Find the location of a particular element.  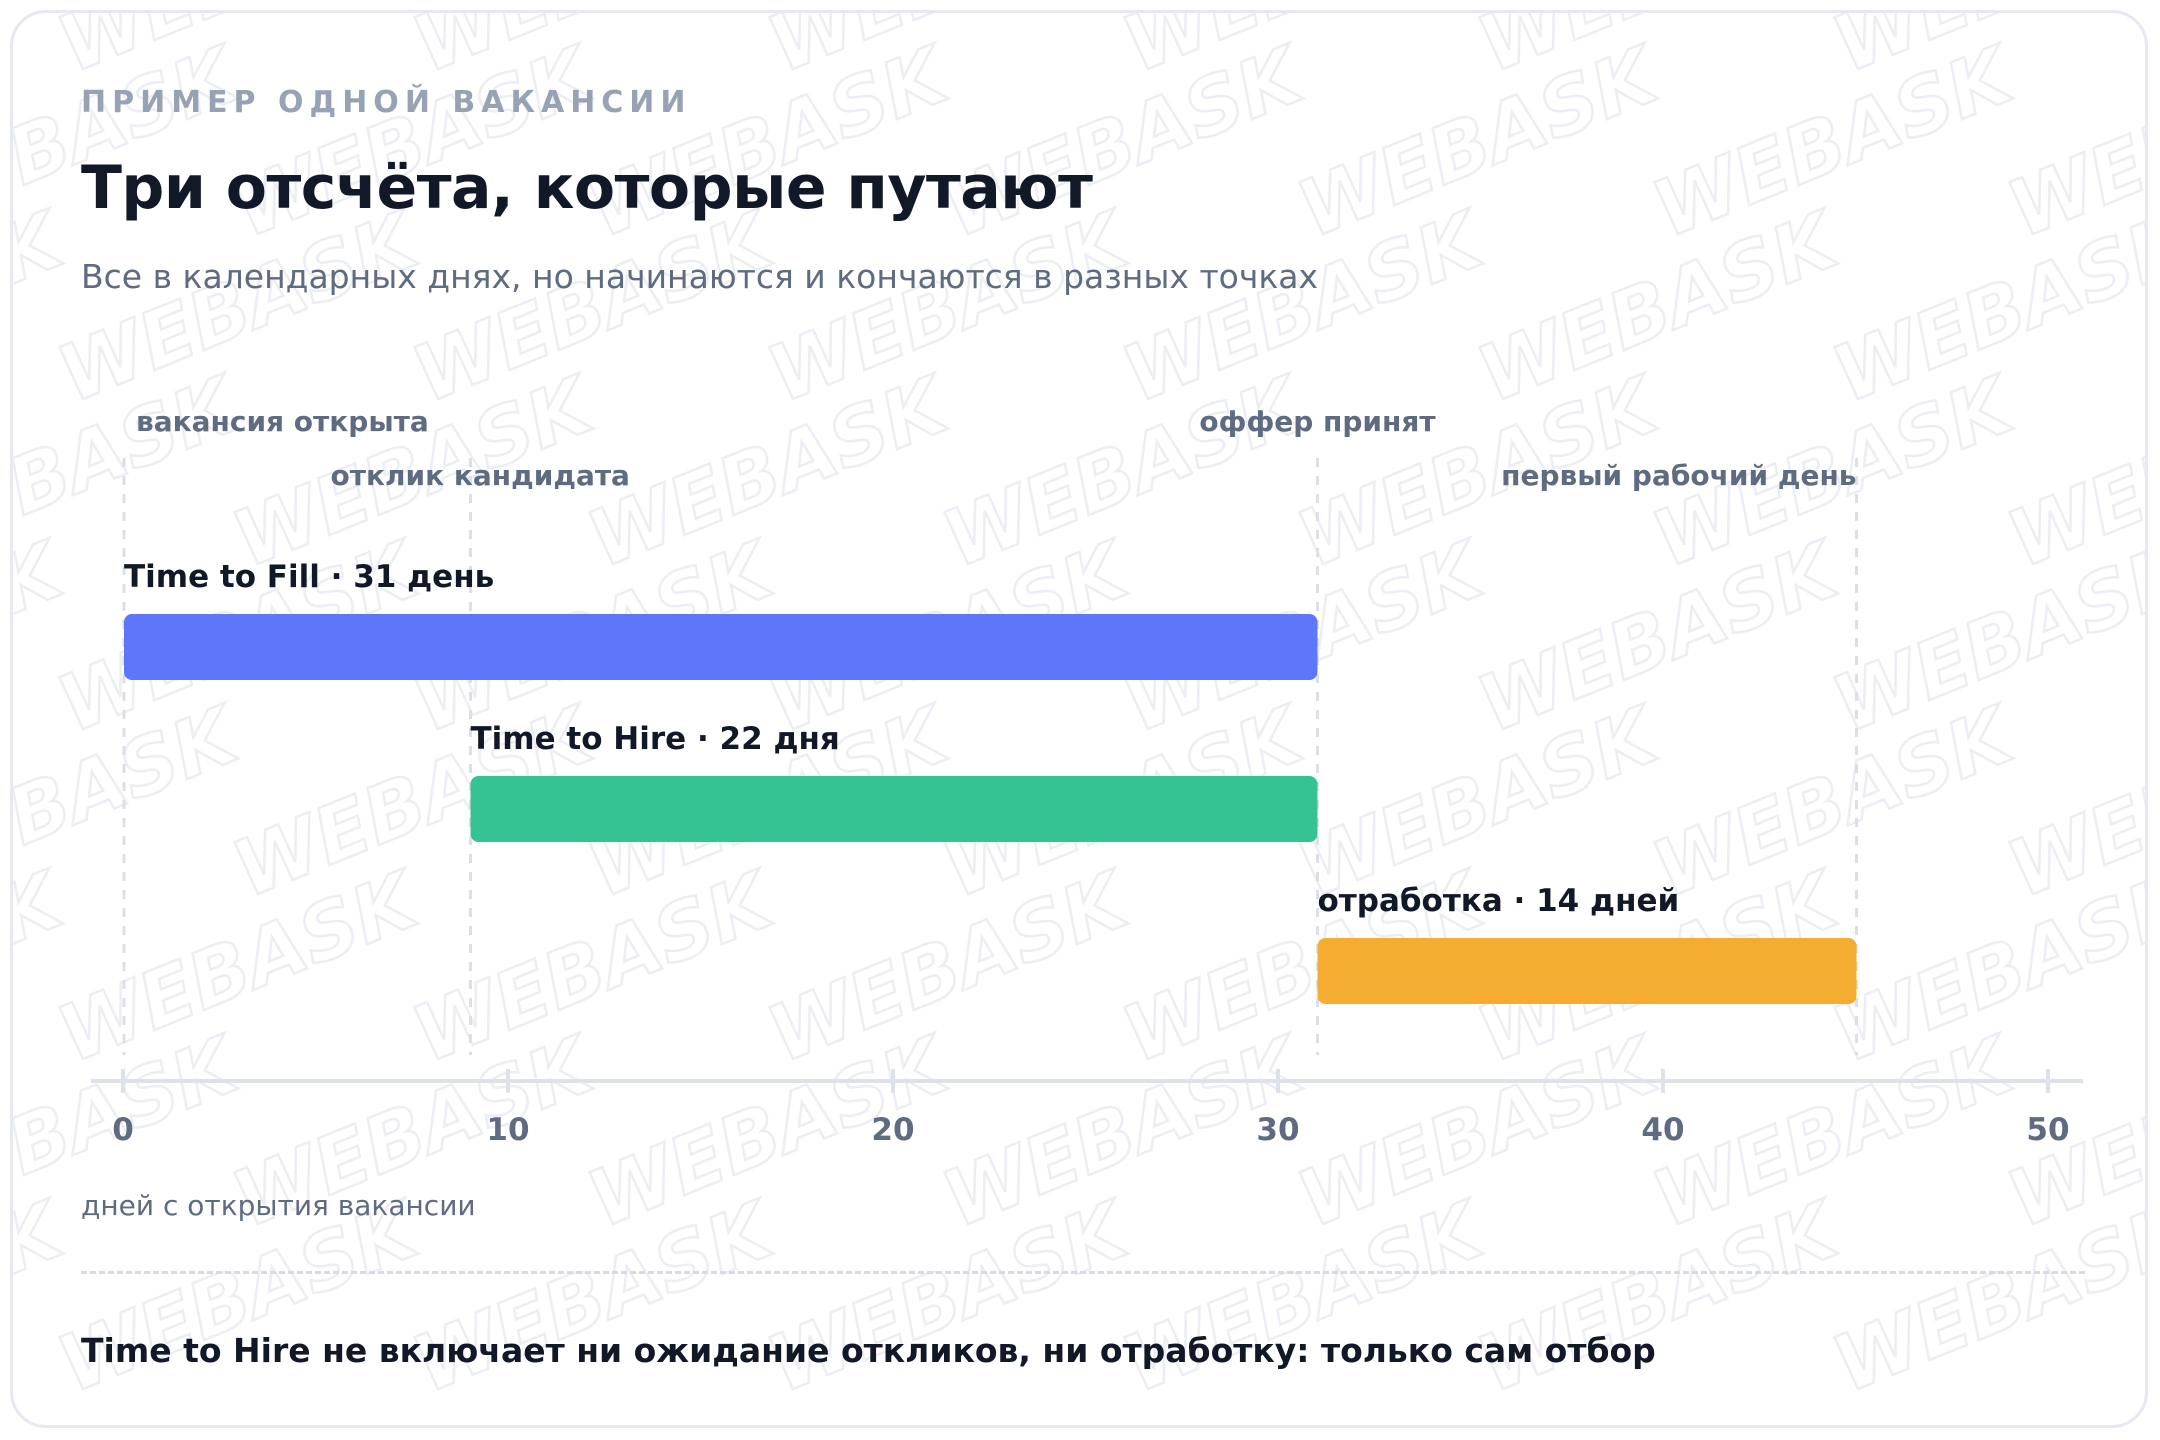

bar-label: отработка · 14 дней is located at coordinates (1499, 901).